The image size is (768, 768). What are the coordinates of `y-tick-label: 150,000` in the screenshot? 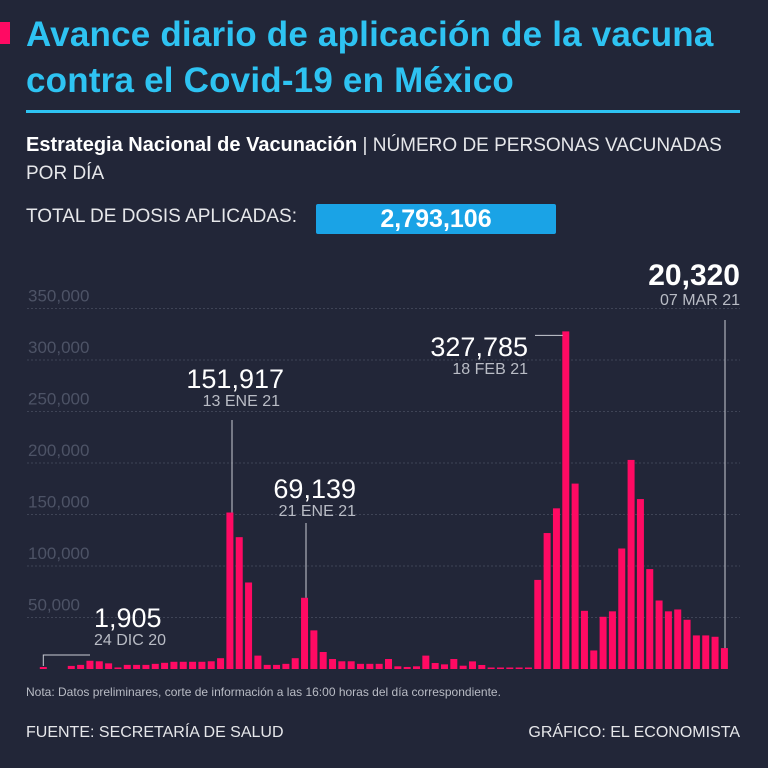 It's located at (58, 502).